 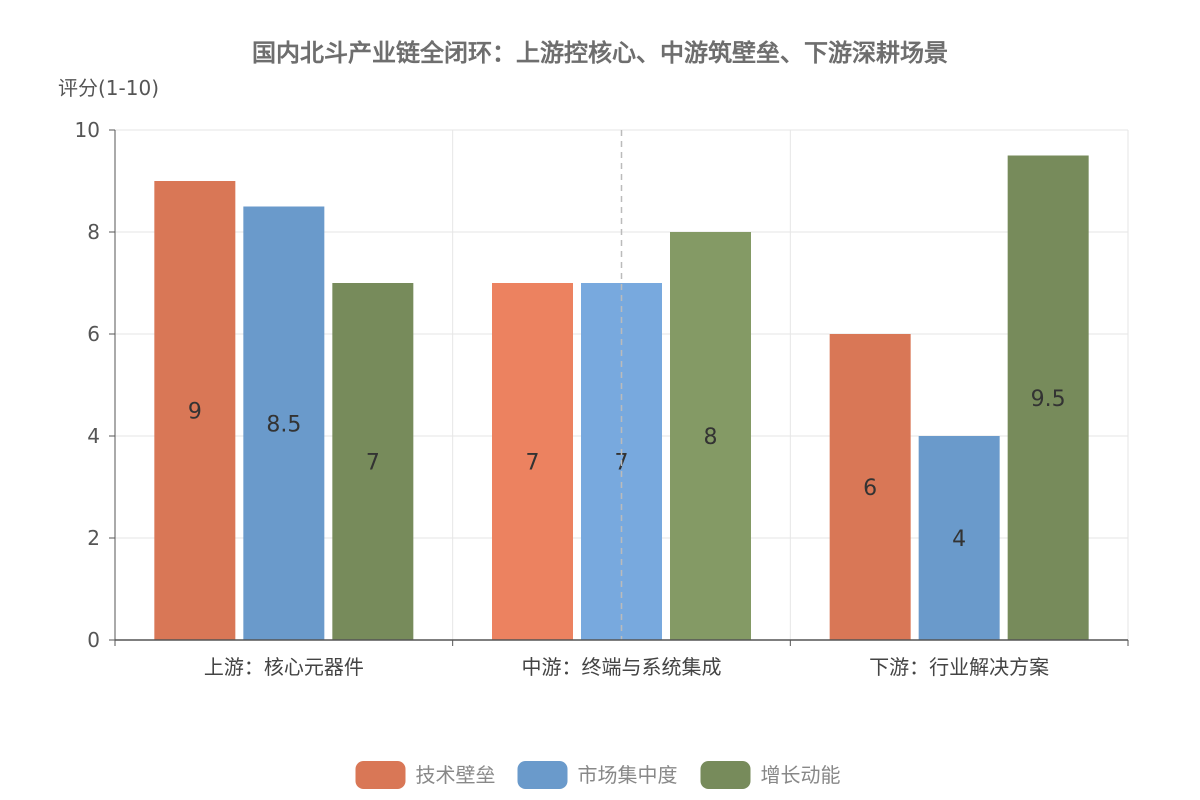 I want to click on data-label: 9, so click(x=195, y=412).